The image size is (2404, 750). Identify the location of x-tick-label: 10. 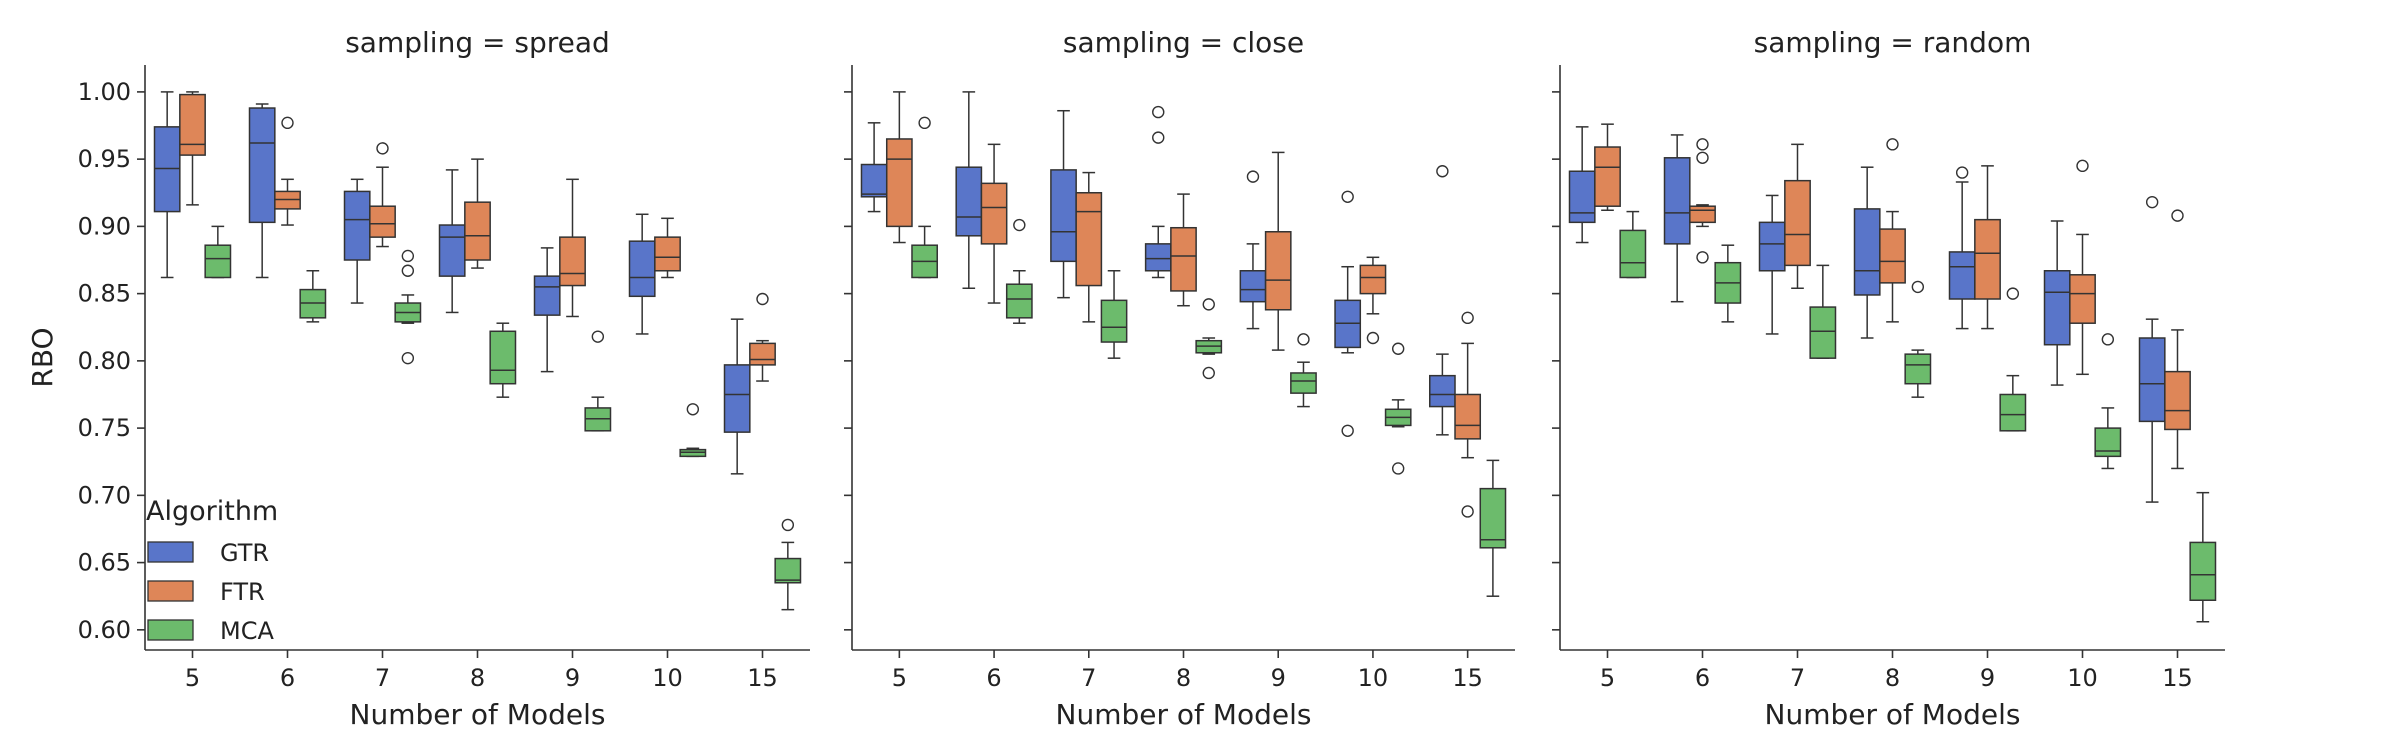
(667, 678).